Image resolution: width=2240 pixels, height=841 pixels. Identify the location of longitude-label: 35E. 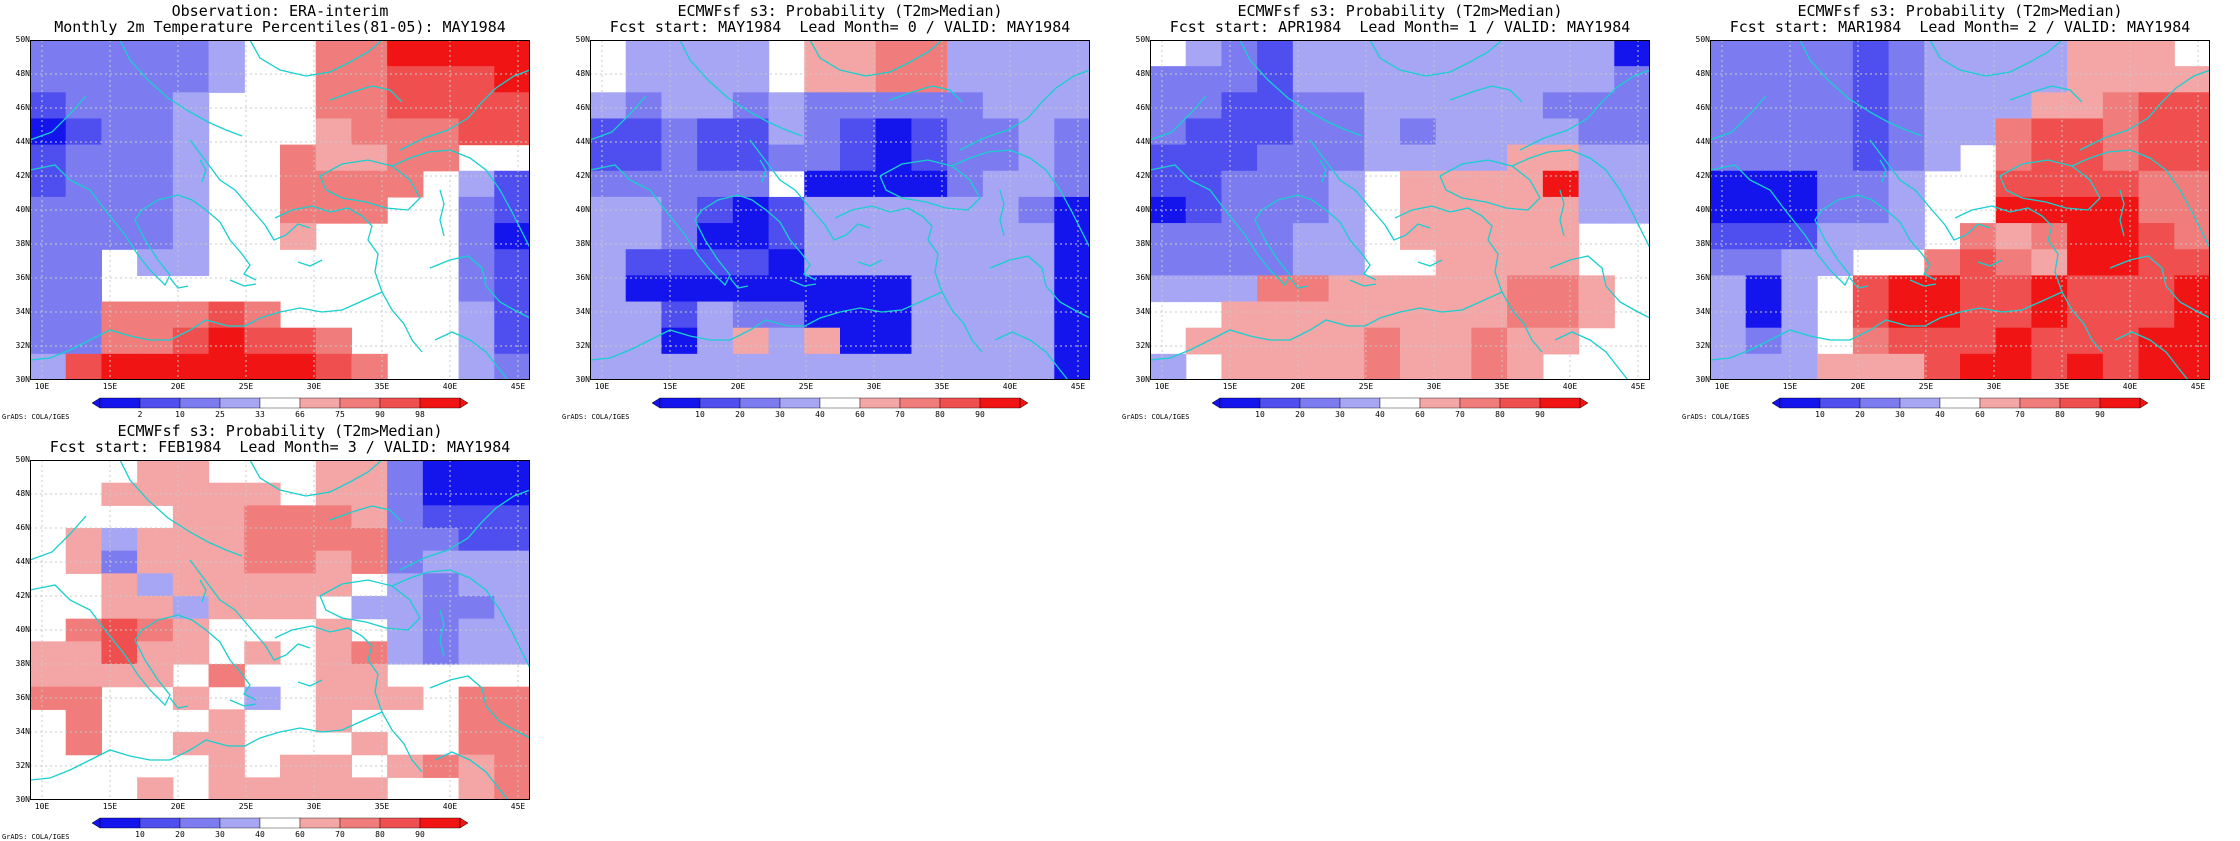
(382, 806).